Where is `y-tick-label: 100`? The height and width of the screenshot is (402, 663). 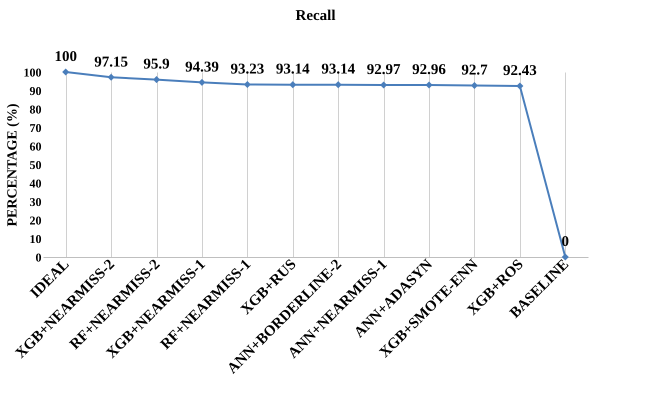
y-tick-label: 100 is located at coordinates (33, 73).